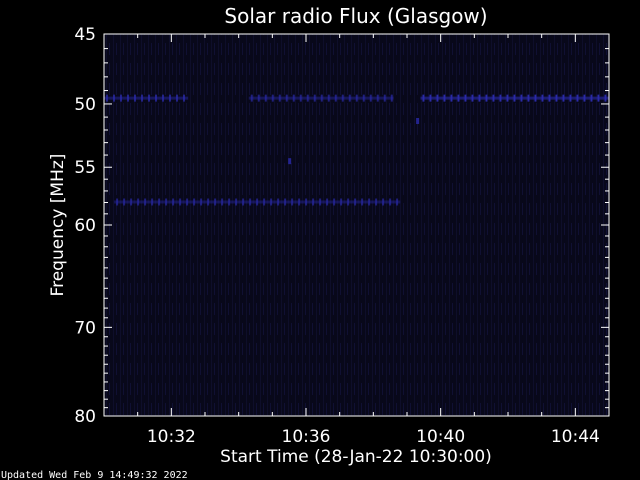 The height and width of the screenshot is (480, 640). What do you see at coordinates (85, 417) in the screenshot?
I see `y-tick-label: 80` at bounding box center [85, 417].